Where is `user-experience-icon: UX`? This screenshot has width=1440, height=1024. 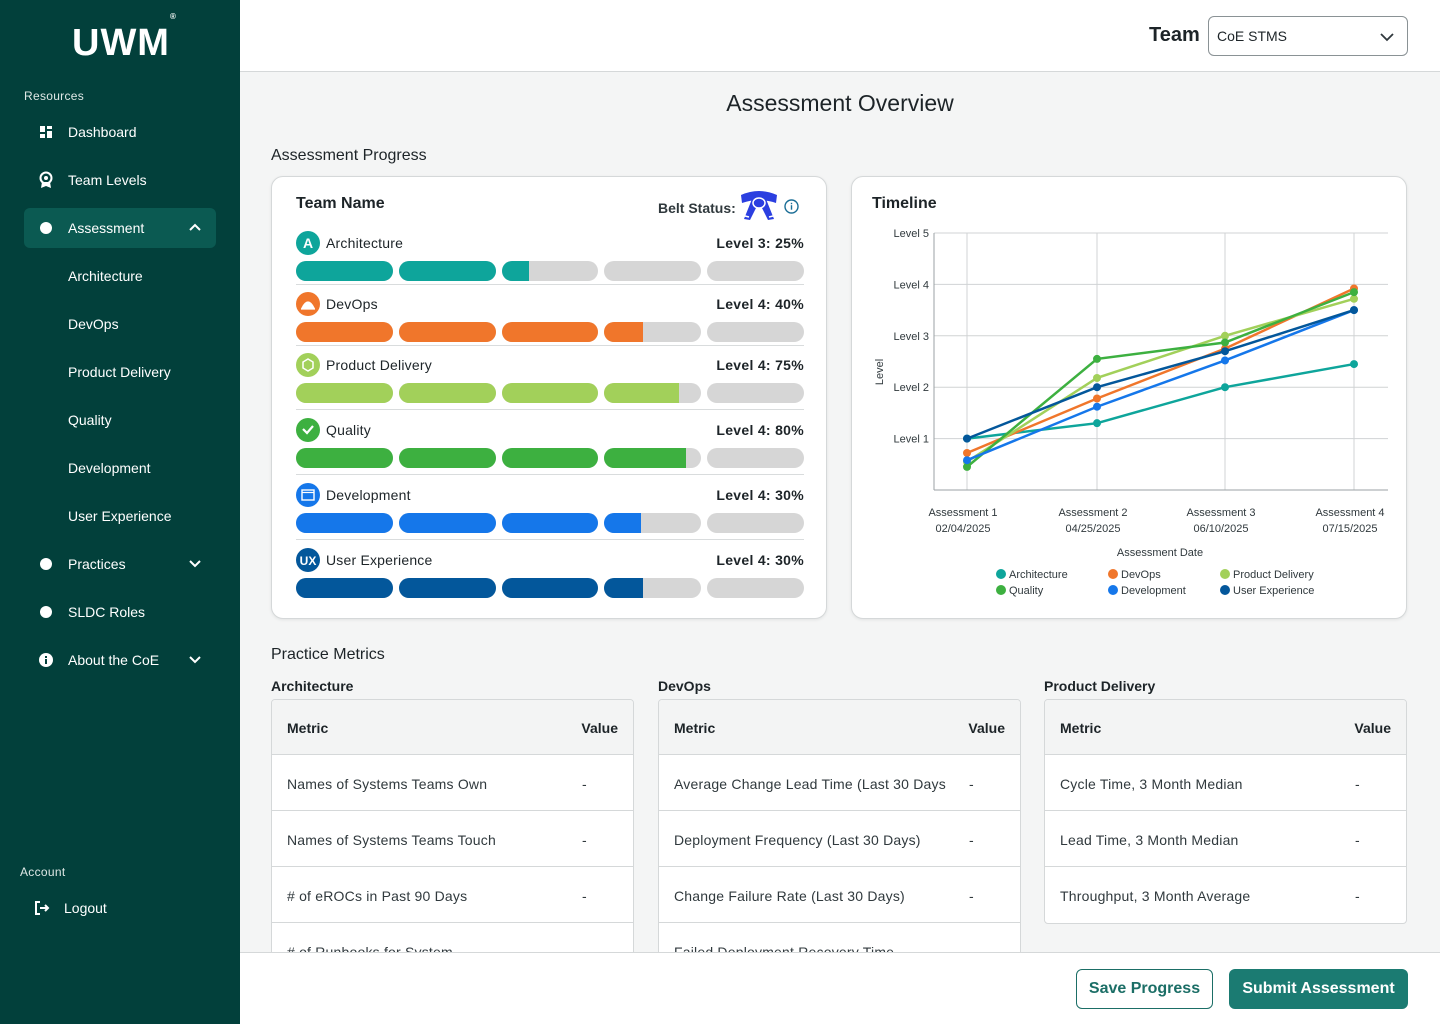
user-experience-icon: UX is located at coordinates (308, 560).